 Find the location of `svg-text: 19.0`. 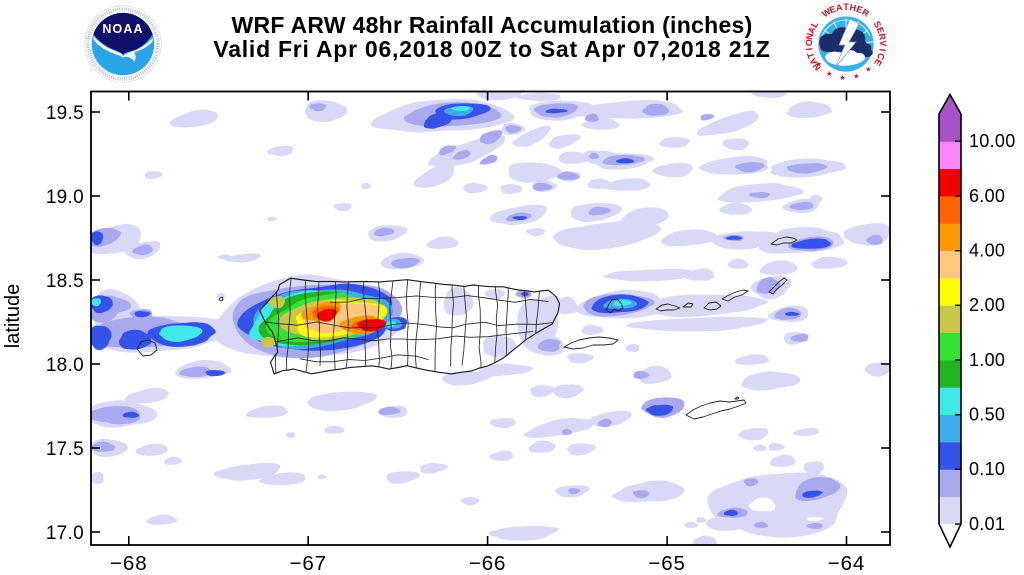

svg-text: 19.0 is located at coordinates (65, 197).